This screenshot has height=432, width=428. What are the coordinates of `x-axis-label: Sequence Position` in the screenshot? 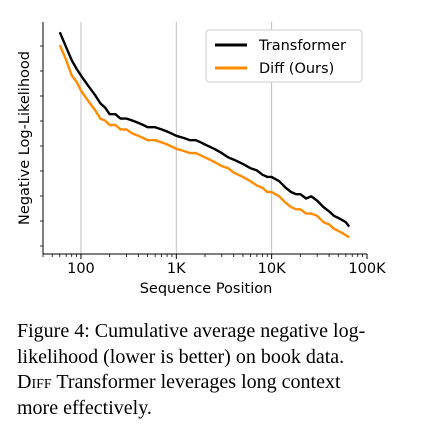 It's located at (206, 289).